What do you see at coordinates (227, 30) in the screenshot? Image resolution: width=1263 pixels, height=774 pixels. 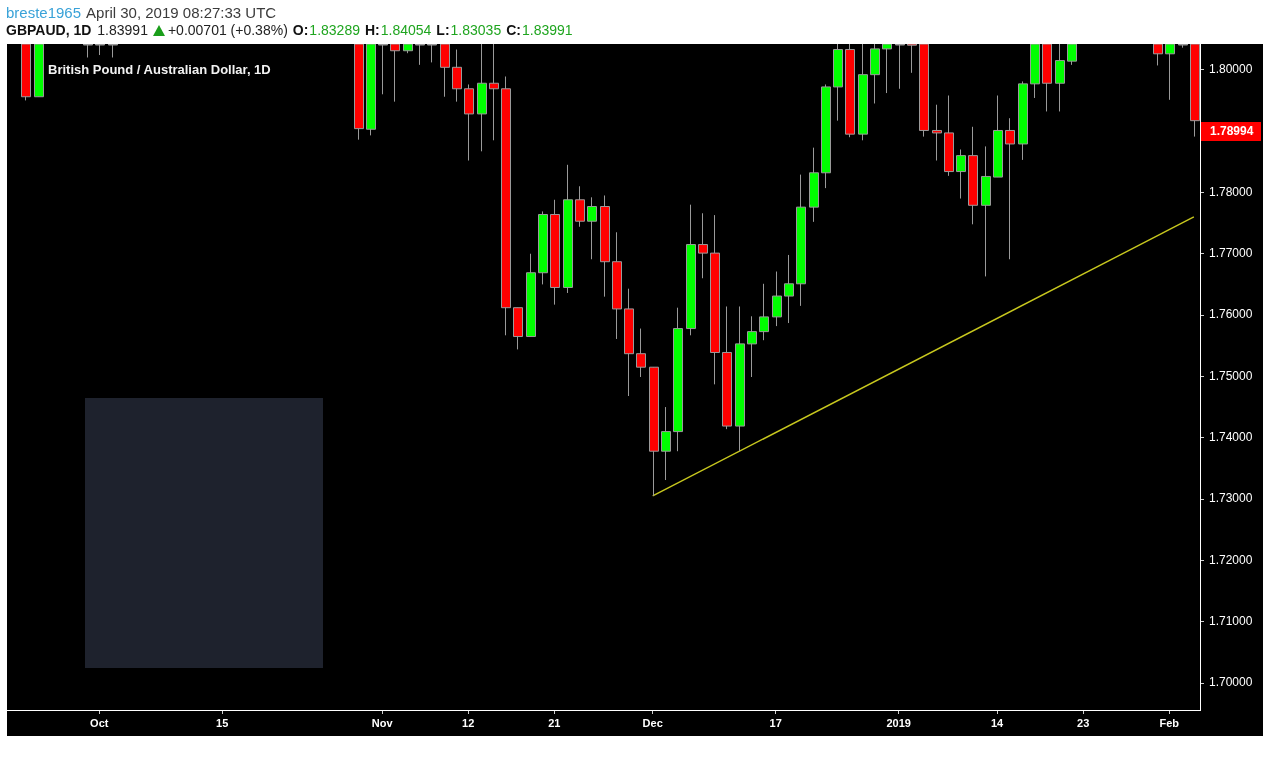 I see `text: +0.00701 (+0.38%)` at bounding box center [227, 30].